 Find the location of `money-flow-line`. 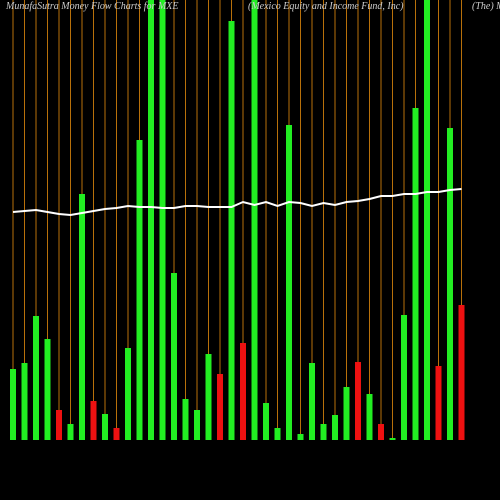

money-flow-line is located at coordinates (237, 202).